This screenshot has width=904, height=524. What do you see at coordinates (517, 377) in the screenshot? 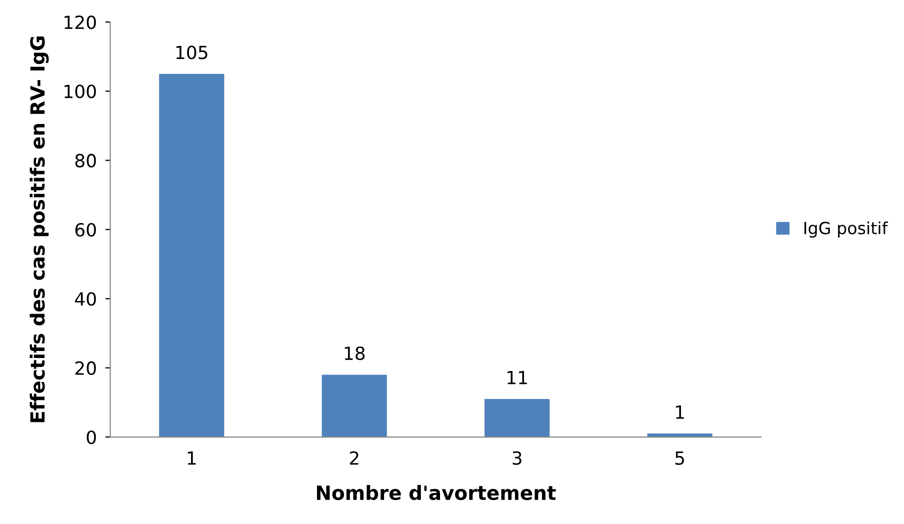
I see `data-label: 11` at bounding box center [517, 377].